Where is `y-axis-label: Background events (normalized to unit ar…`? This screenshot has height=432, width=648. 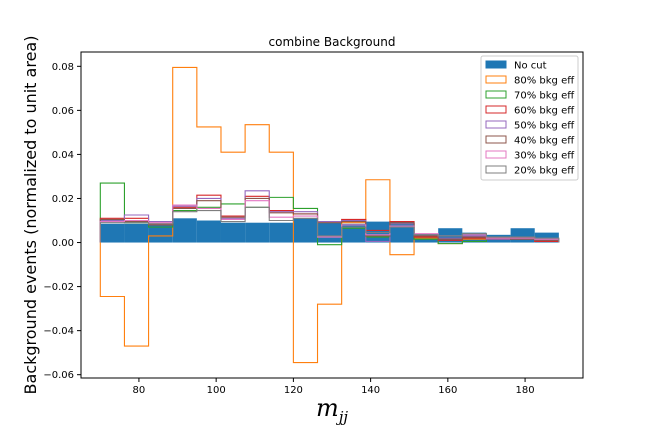
y-axis-label: Background events (normalized to unit ar… is located at coordinates (30, 215).